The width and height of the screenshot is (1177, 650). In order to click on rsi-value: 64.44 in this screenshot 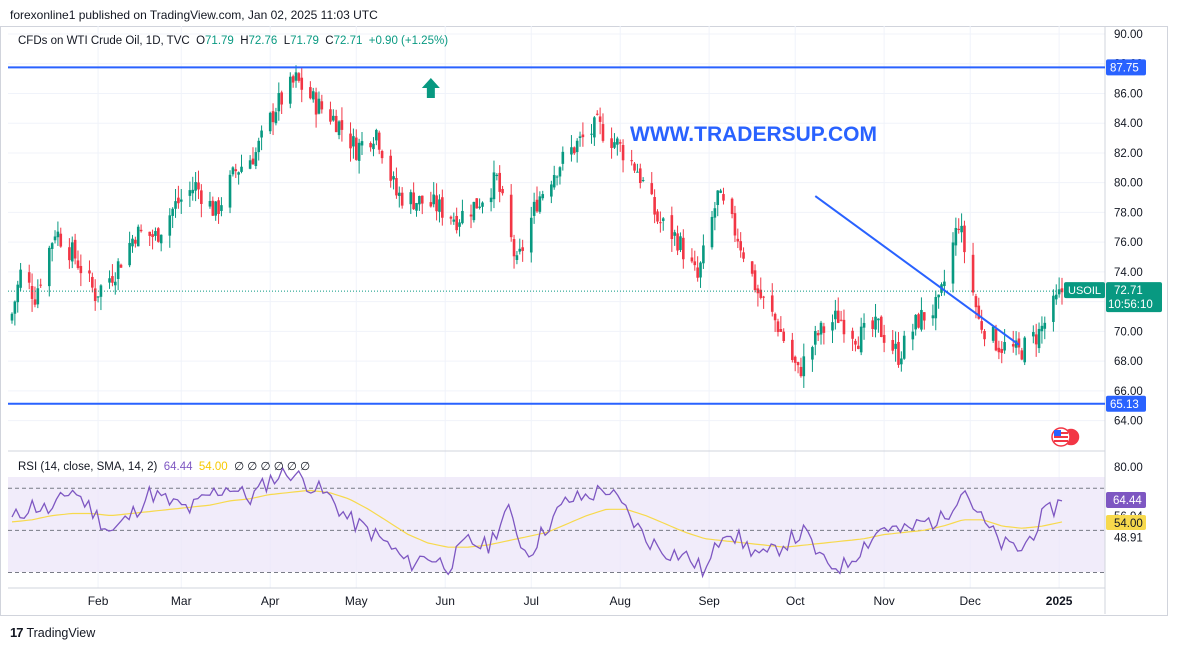, I will do `click(178, 467)`.